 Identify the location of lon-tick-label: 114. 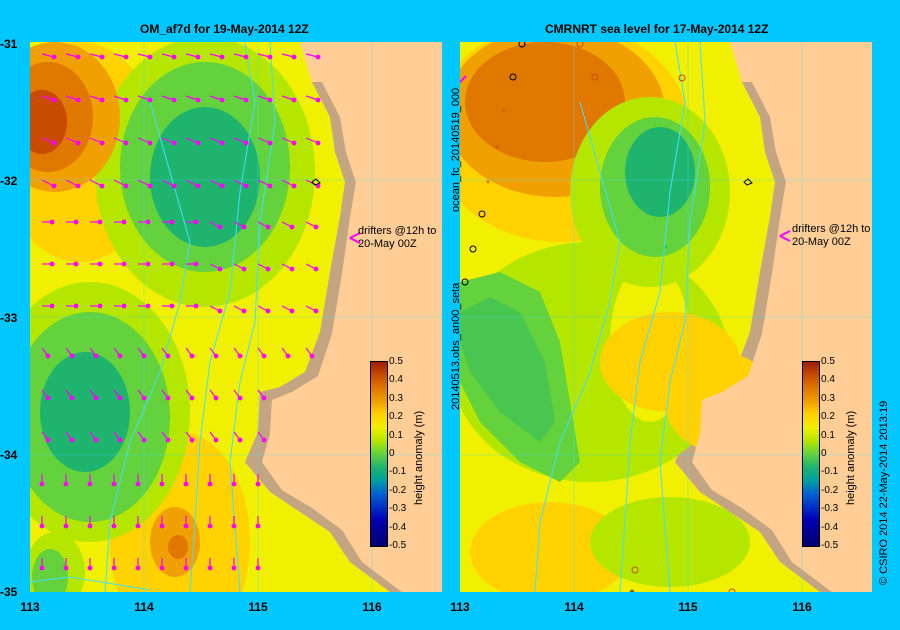
(144, 607).